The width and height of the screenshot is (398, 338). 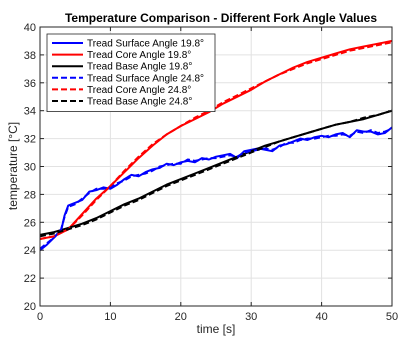 I want to click on legend-entry: Tread Surface Angle 19.8°, so click(x=145, y=44).